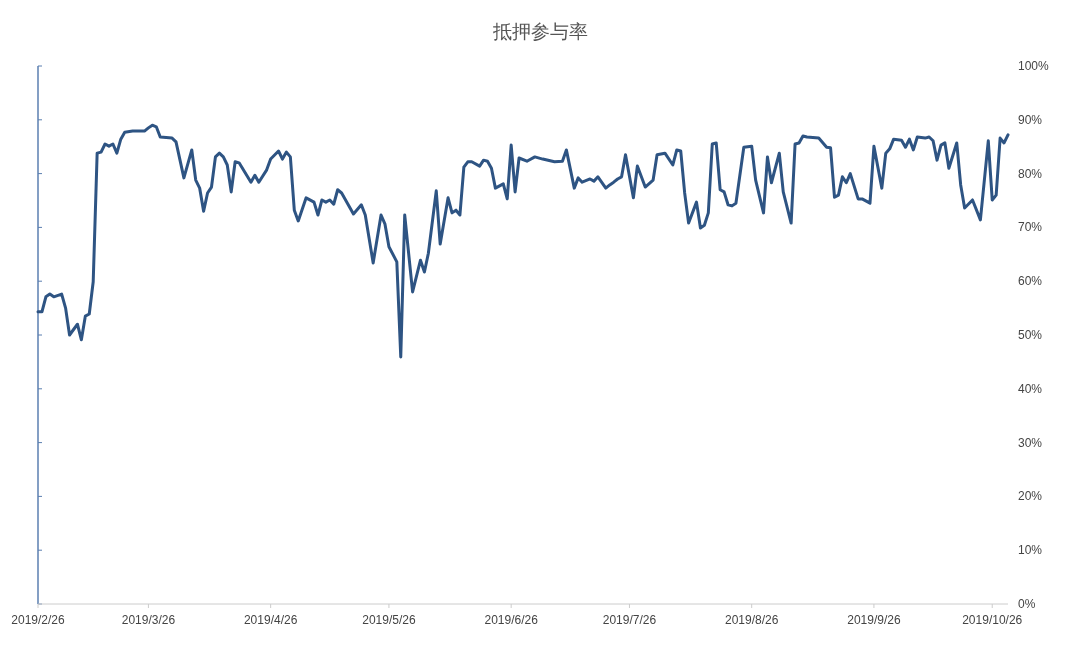 The height and width of the screenshot is (646, 1080). I want to click on y-tick-label: 50%, so click(1030, 335).